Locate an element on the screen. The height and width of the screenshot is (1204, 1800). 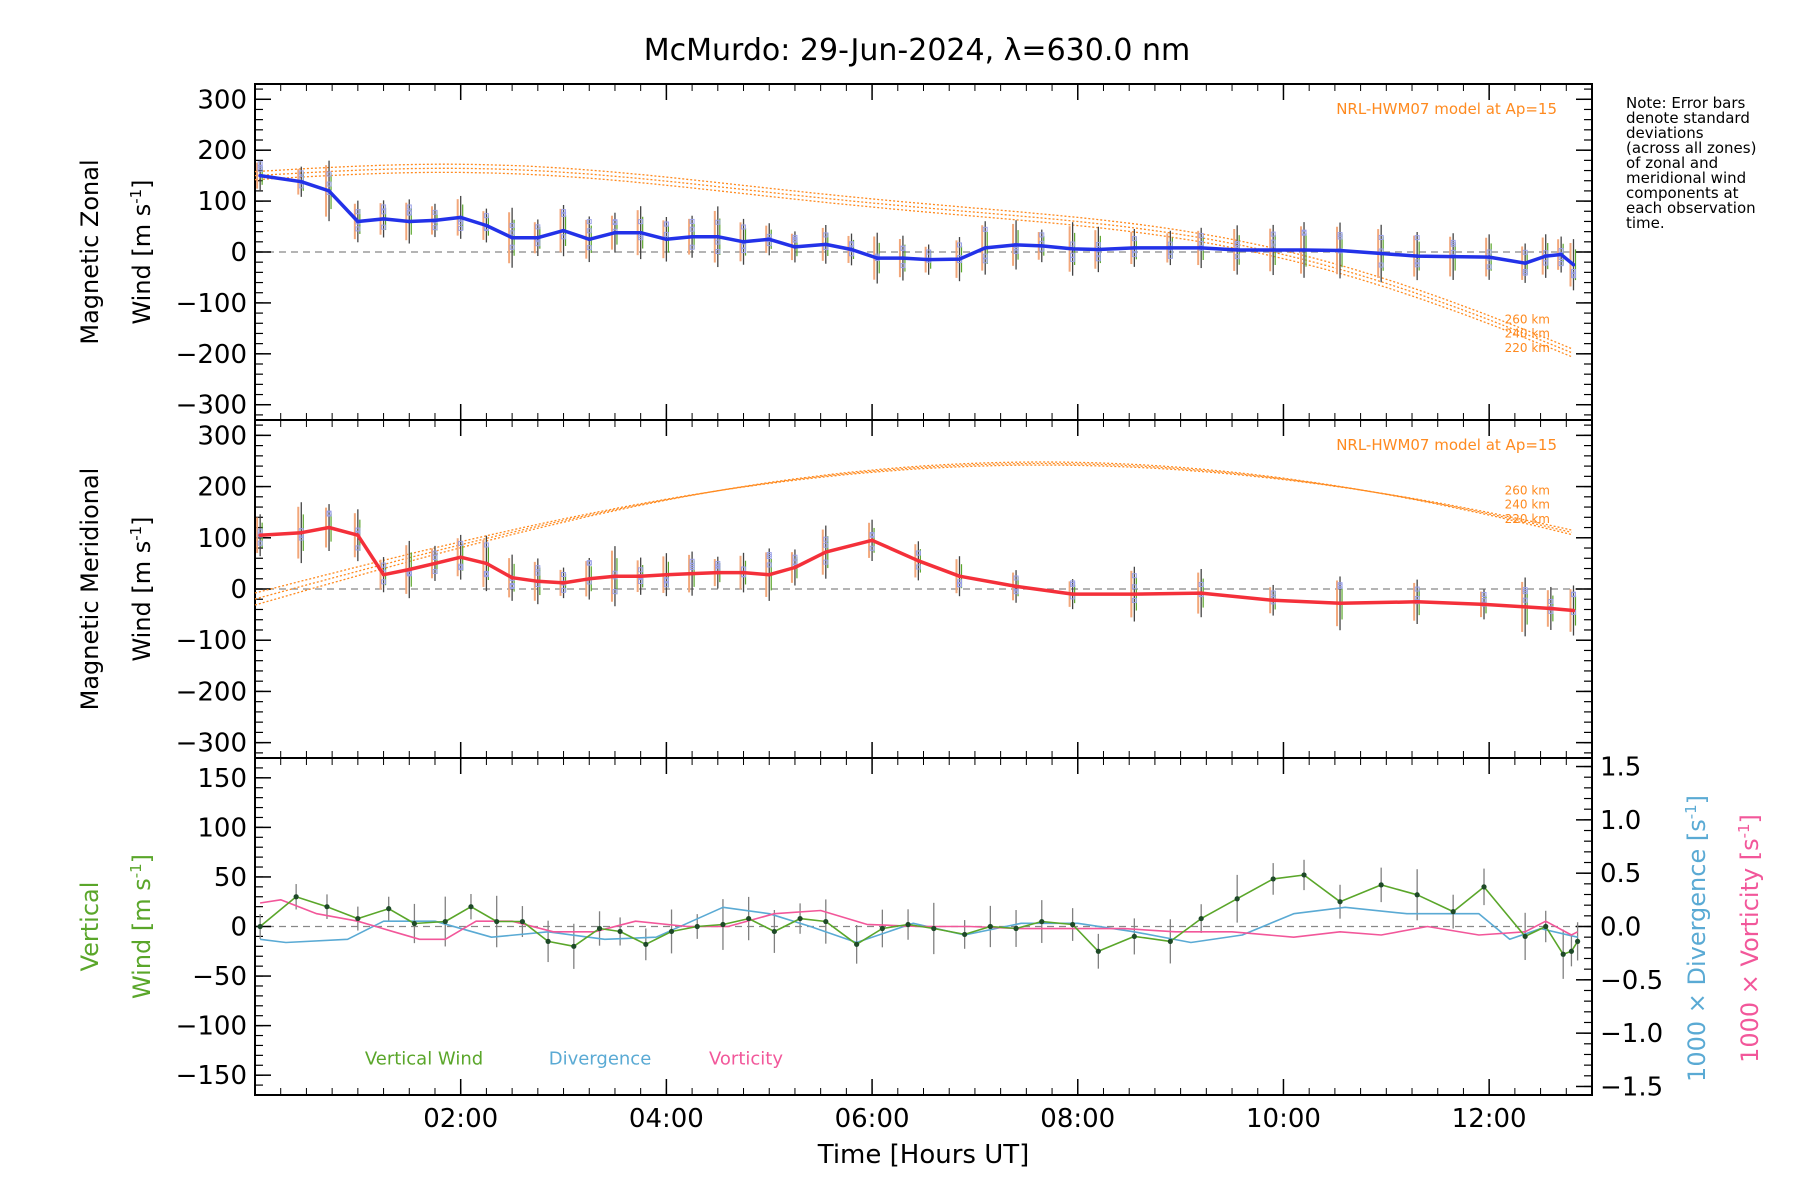
x-tick-label: 06:00 is located at coordinates (872, 1119).